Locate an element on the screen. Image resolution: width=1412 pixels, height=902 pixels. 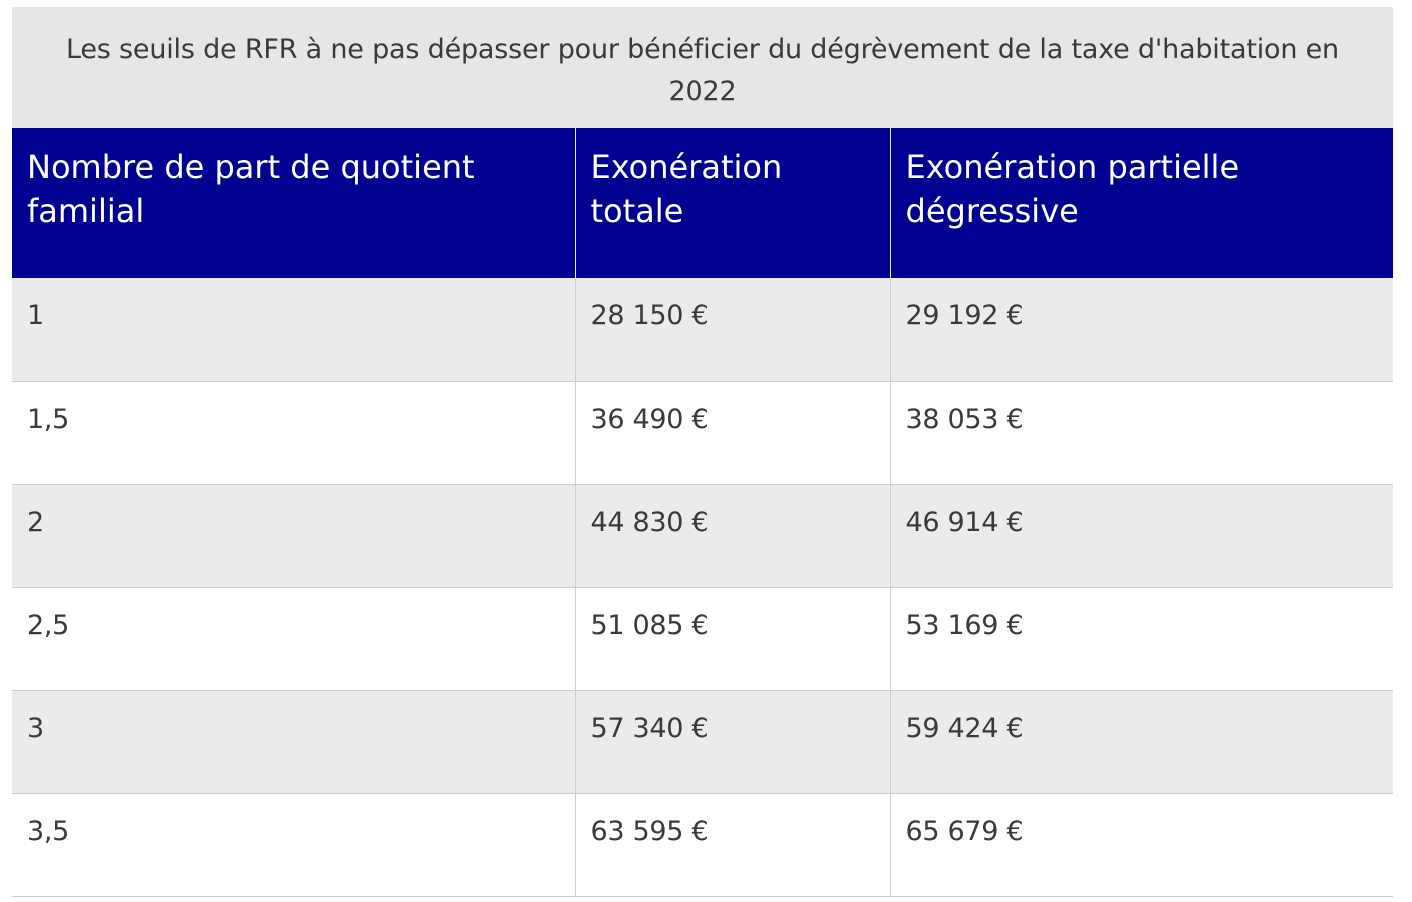
header-partial-exemption: Exonération partielle dégressive is located at coordinates (1141, 203).